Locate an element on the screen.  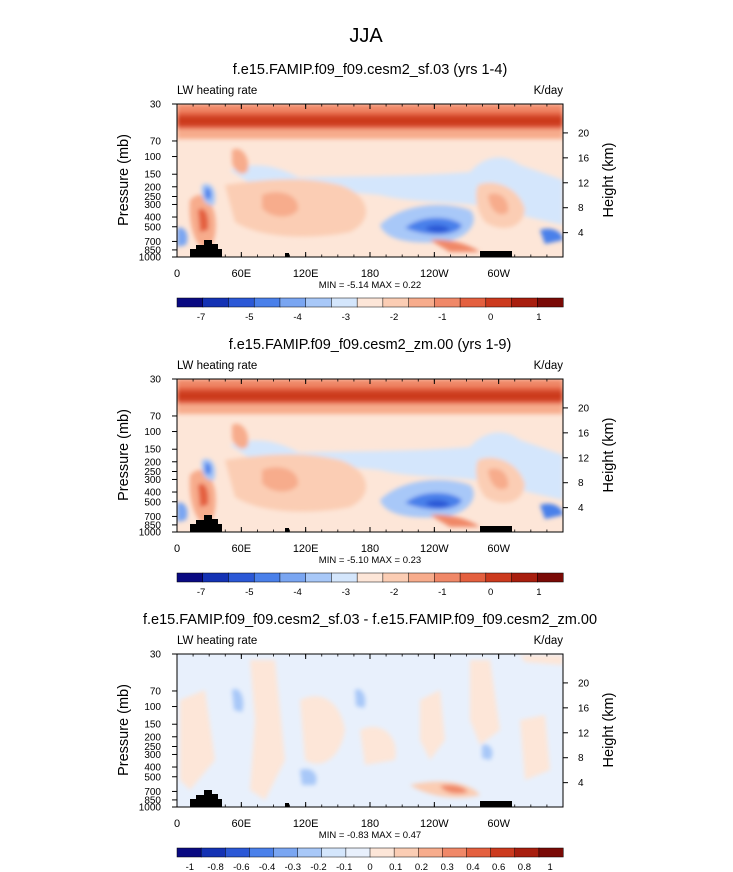
colorbar-label: -0.2 is located at coordinates (318, 867).